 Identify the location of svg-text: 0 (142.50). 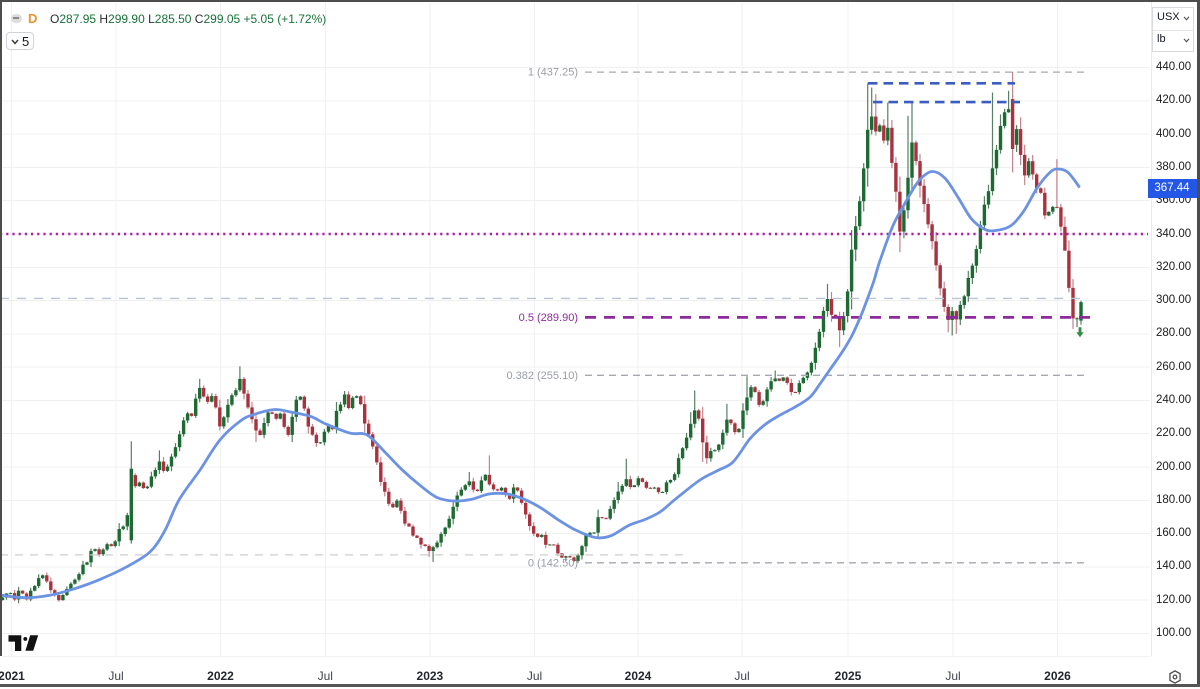
(553, 563).